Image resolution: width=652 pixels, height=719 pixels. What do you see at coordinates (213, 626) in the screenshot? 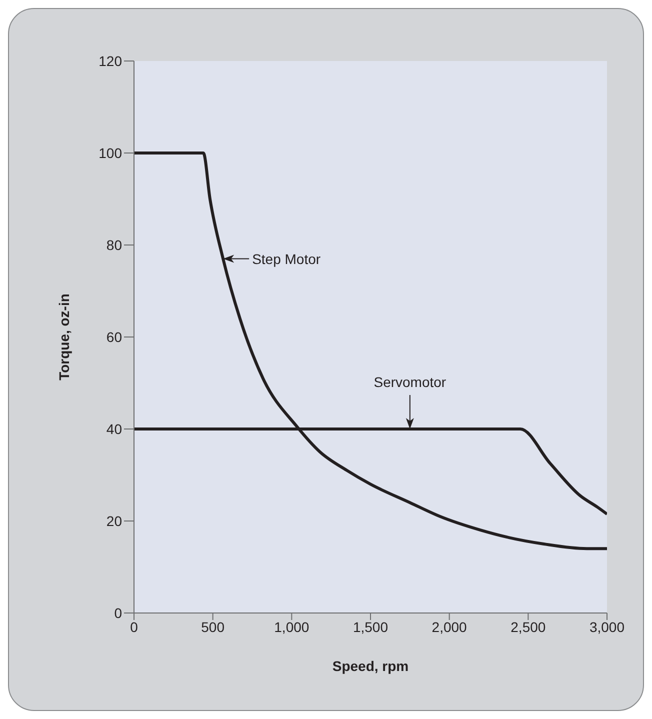
I see `x-tick-label: 500` at bounding box center [213, 626].